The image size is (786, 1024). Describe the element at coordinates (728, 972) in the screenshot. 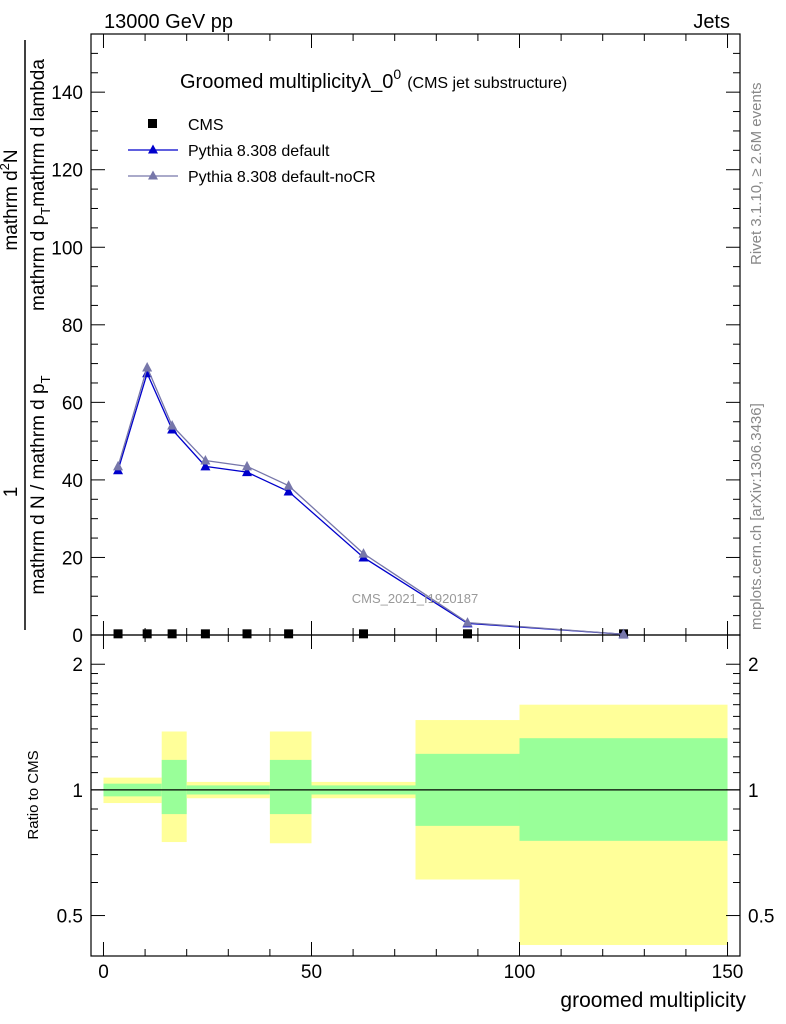

I see `x-tick-label: 150` at that location.